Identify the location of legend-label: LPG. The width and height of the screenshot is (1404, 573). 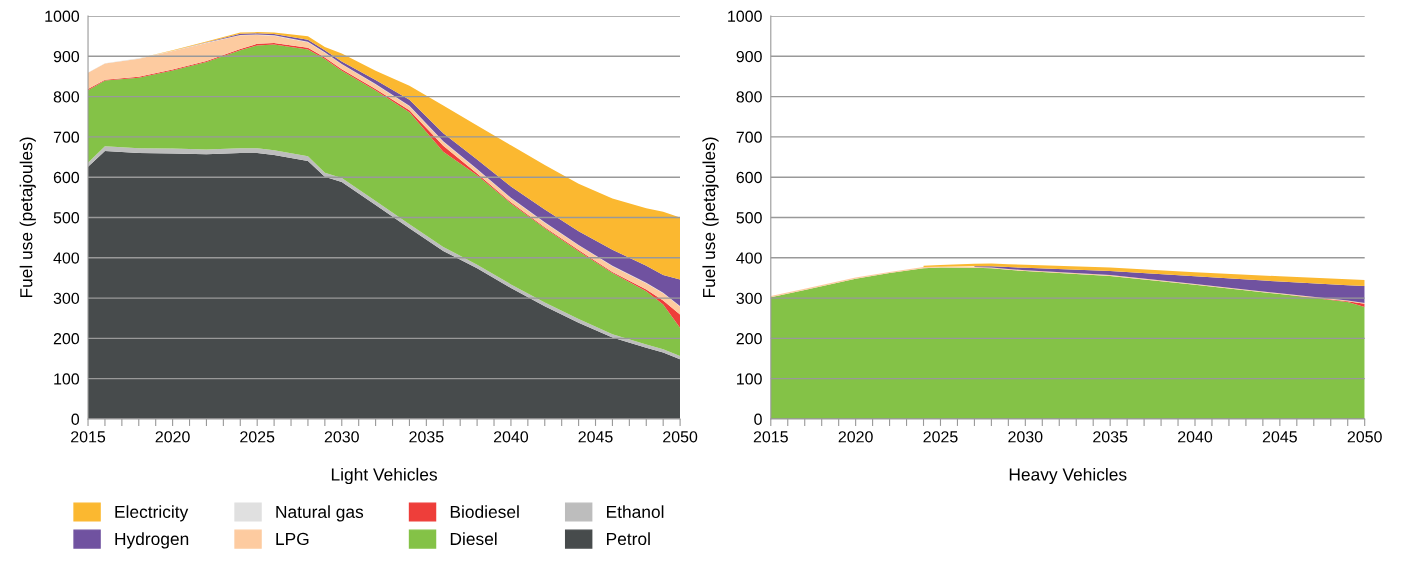
(292, 539).